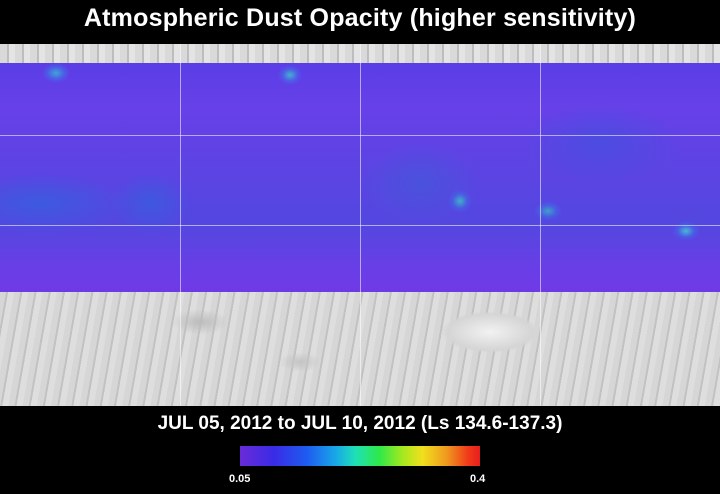 Image resolution: width=720 pixels, height=494 pixels. Describe the element at coordinates (360, 456) in the screenshot. I see `colorbar` at that location.